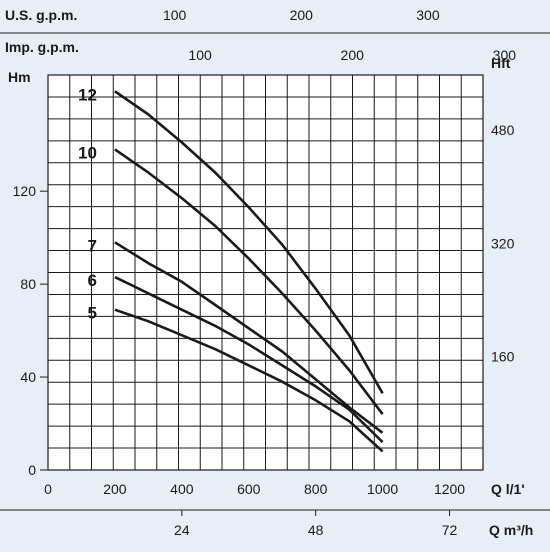  I want to click on x-m3h-axis-label: Q m³/h, so click(511, 530).